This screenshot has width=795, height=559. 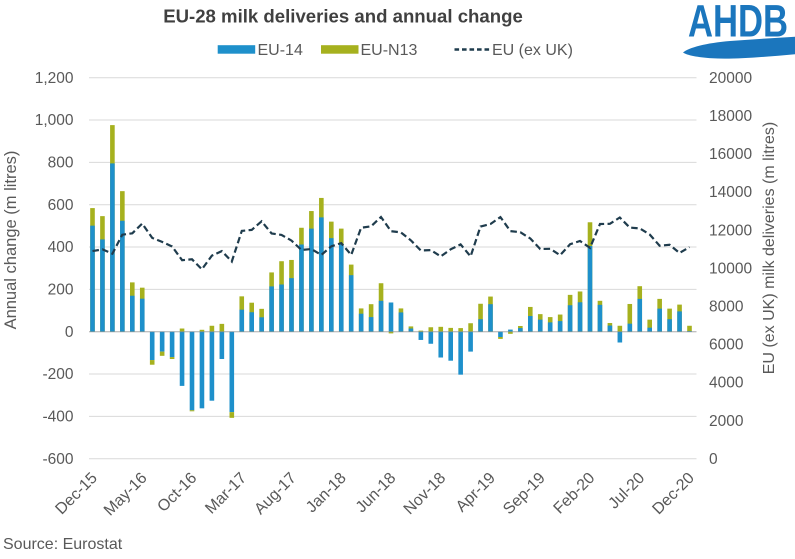 I want to click on svg-text: Source: Eurostat, so click(x=63, y=544).